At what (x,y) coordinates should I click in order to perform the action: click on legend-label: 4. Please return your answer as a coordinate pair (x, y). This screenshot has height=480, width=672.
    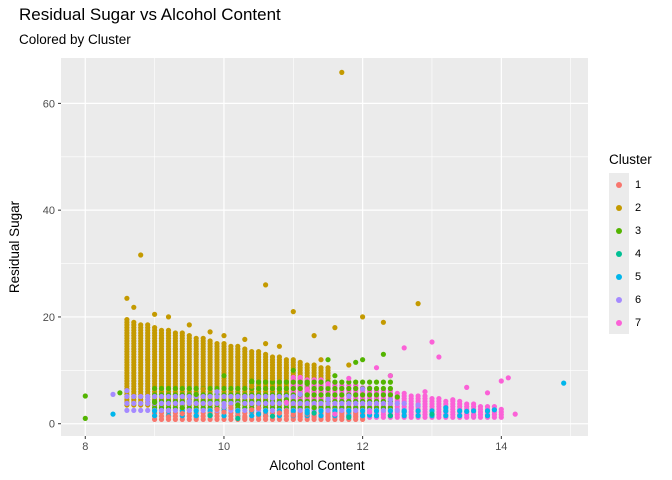
    Looking at the image, I should click on (638, 253).